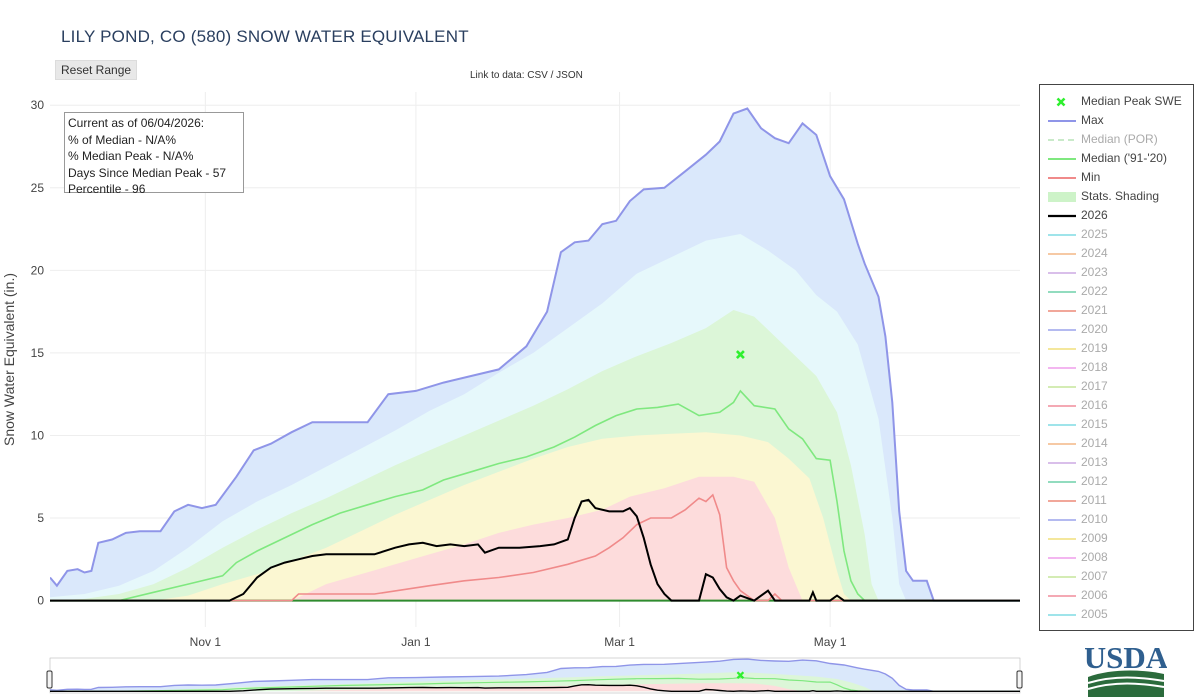  I want to click on legend-item: 2021, so click(1116, 311).